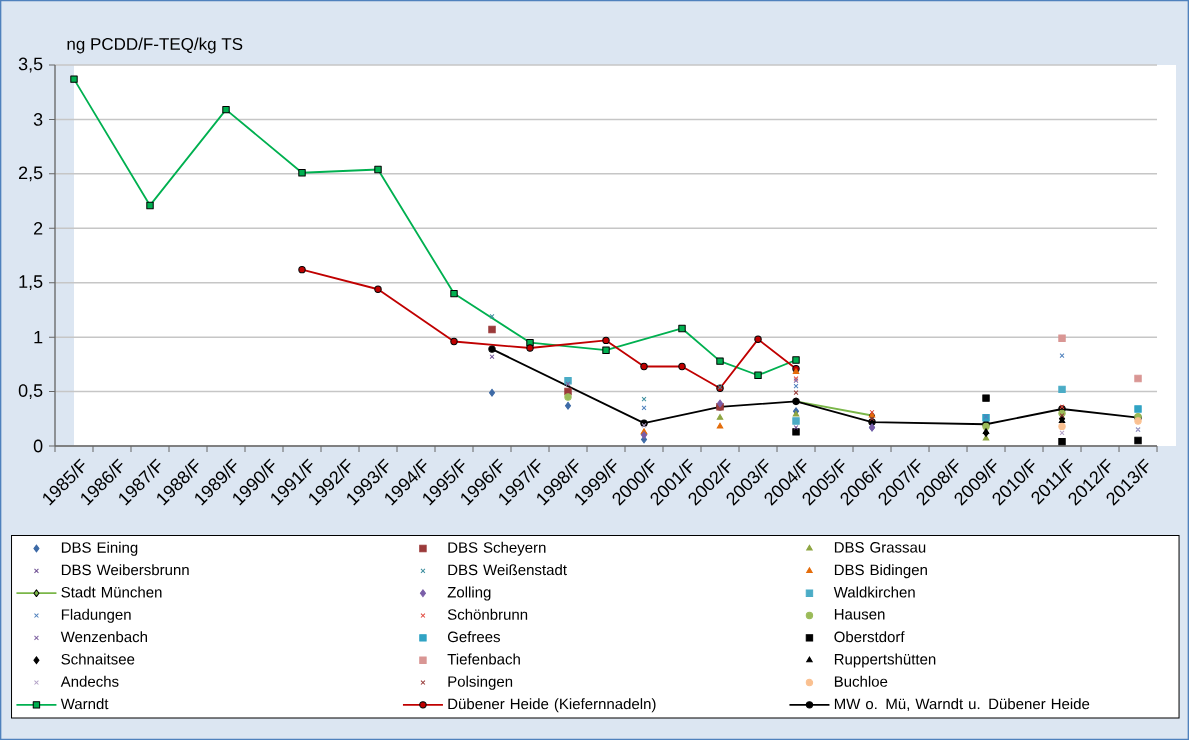 The height and width of the screenshot is (740, 1189). What do you see at coordinates (38, 337) in the screenshot?
I see `y-tick-label: 1` at bounding box center [38, 337].